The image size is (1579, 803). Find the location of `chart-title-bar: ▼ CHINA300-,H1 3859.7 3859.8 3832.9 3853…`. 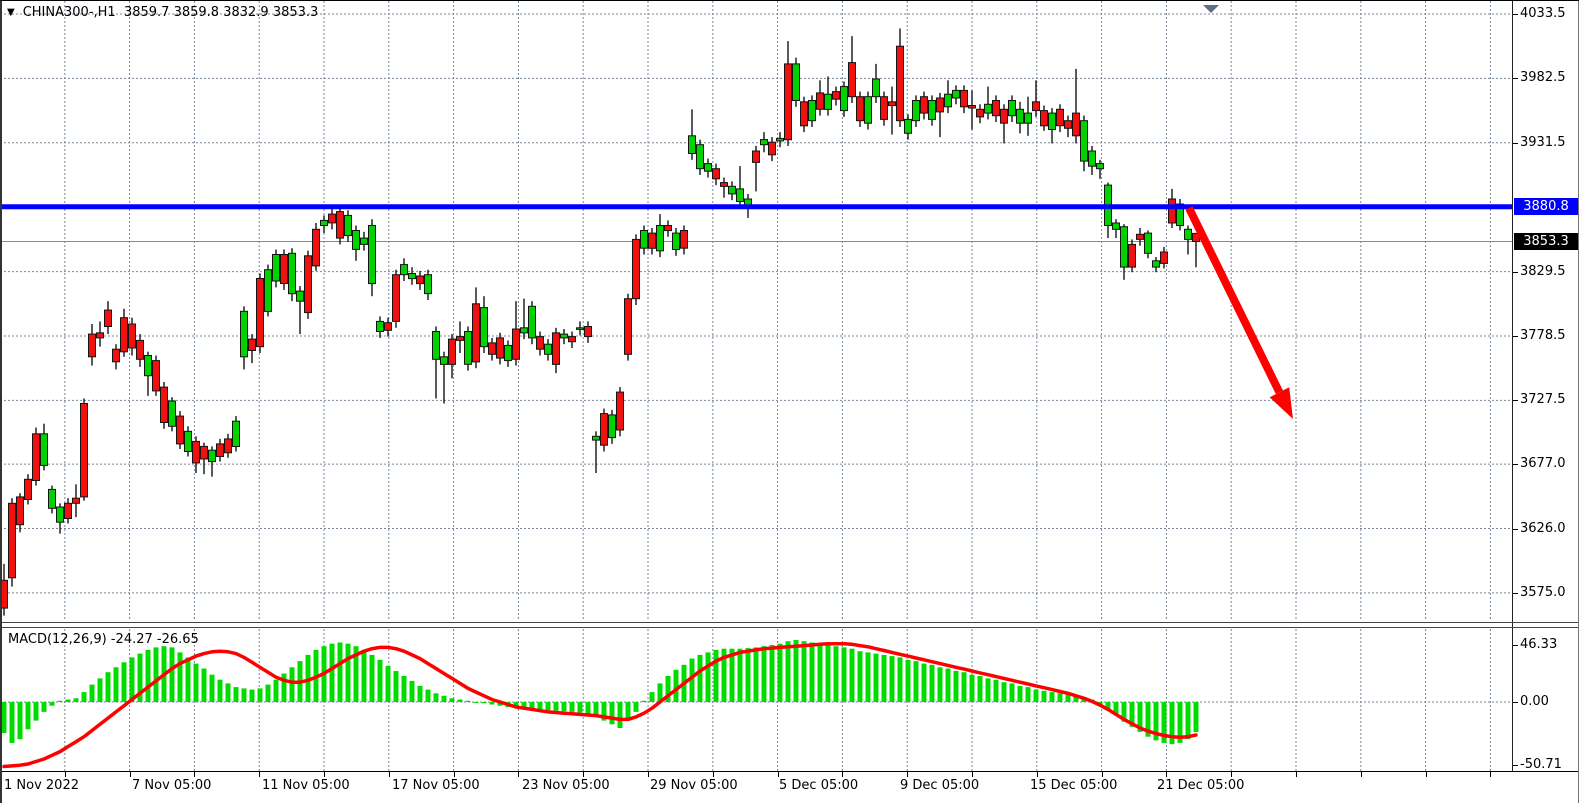

chart-title-bar: ▼ CHINA300-,H1 3859.7 3859.8 3832.9 3853… is located at coordinates (162, 12).